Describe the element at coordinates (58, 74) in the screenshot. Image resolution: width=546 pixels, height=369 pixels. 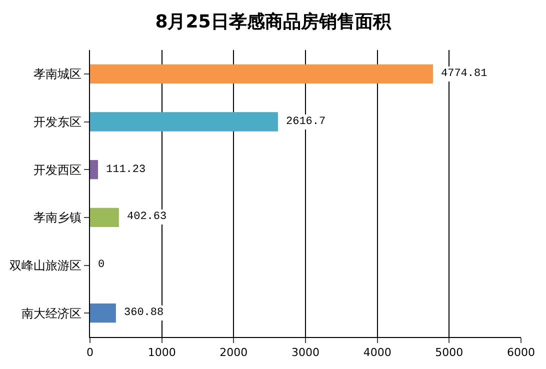
I see `y-tick-label: 孝南城区` at that location.